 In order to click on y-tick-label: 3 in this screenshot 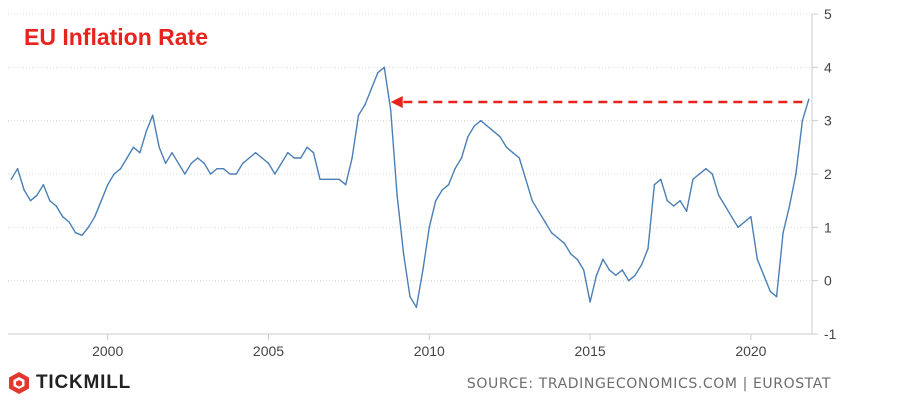, I will do `click(828, 121)`.